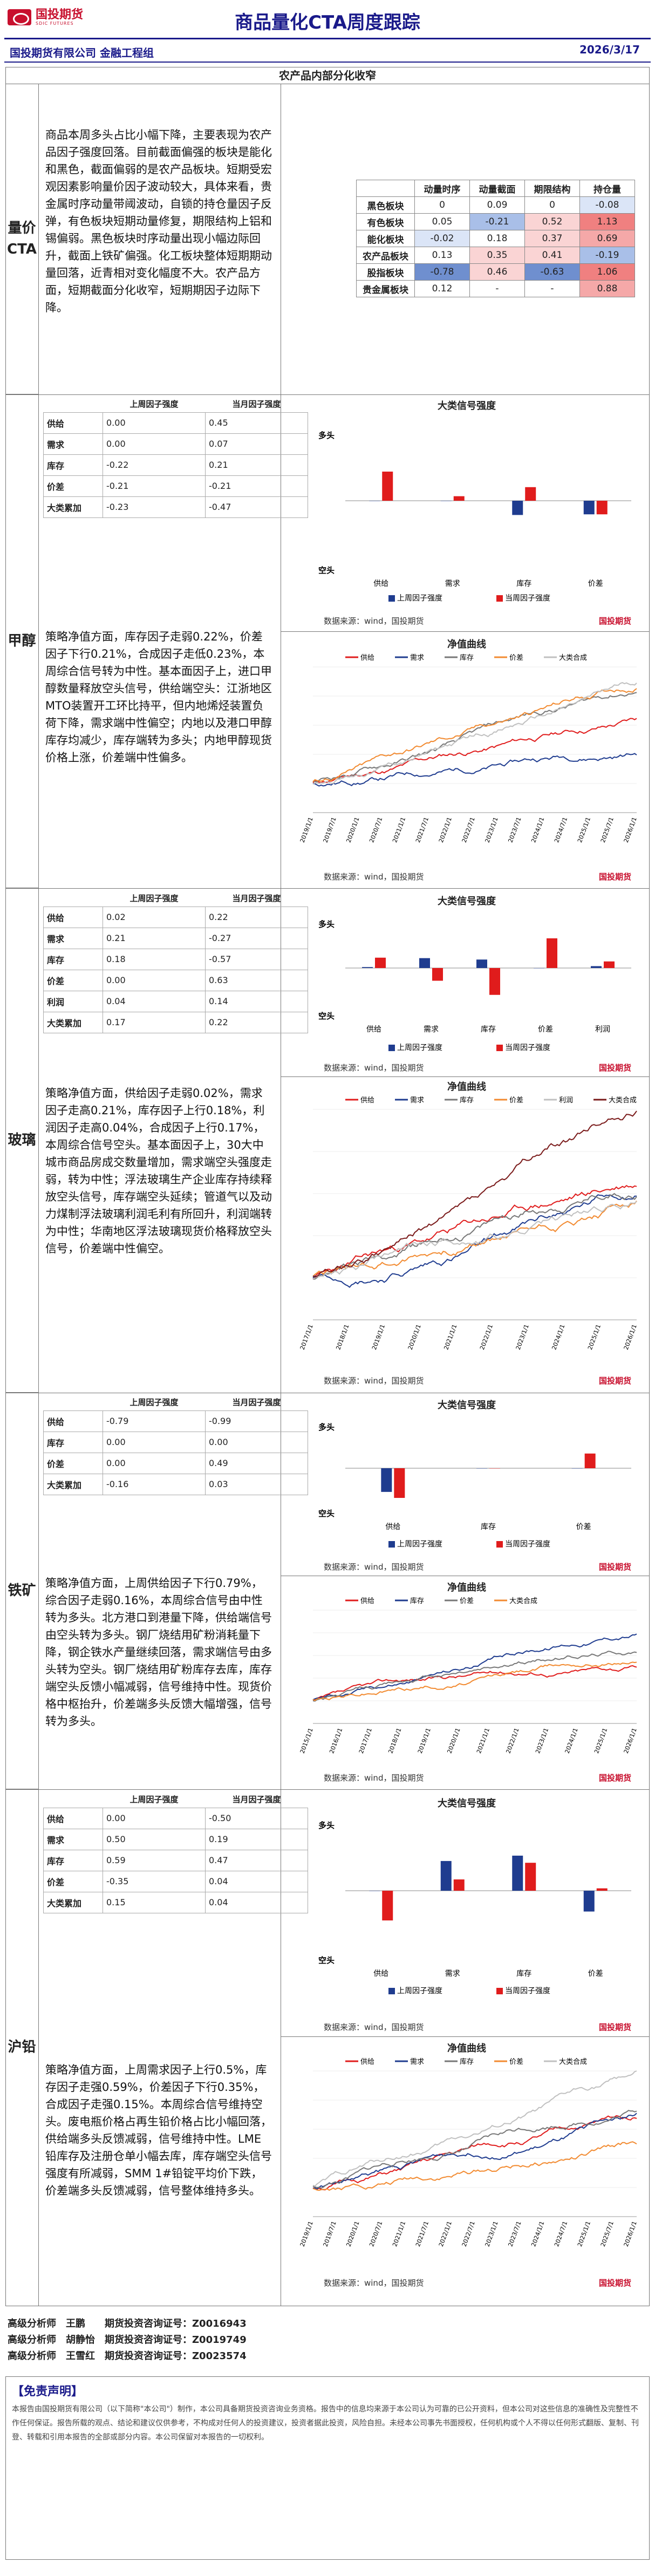 The image size is (655, 2576). I want to click on x-tick-label: 2020/1/1, so click(414, 1337).